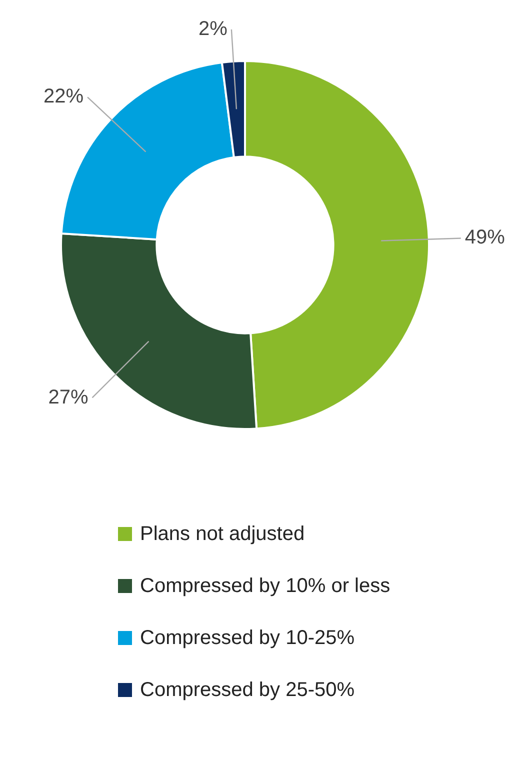  Describe the element at coordinates (64, 97) in the screenshot. I see `data-label: 22%` at that location.